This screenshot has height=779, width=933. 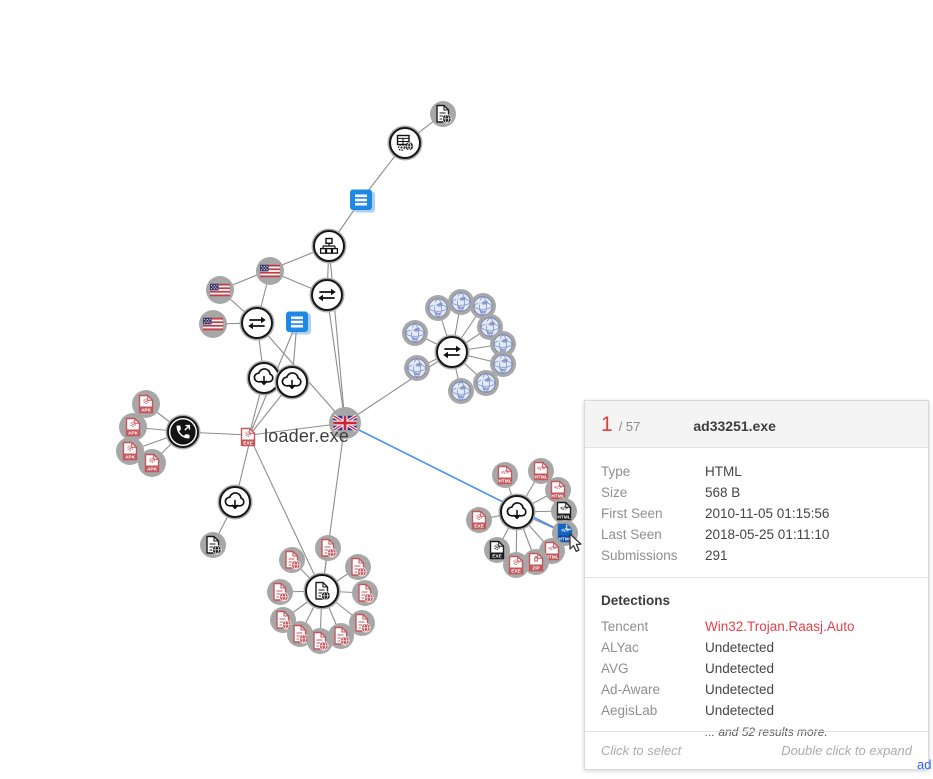 What do you see at coordinates (756, 492) in the screenshot?
I see `attribute-row: Size 568 B` at bounding box center [756, 492].